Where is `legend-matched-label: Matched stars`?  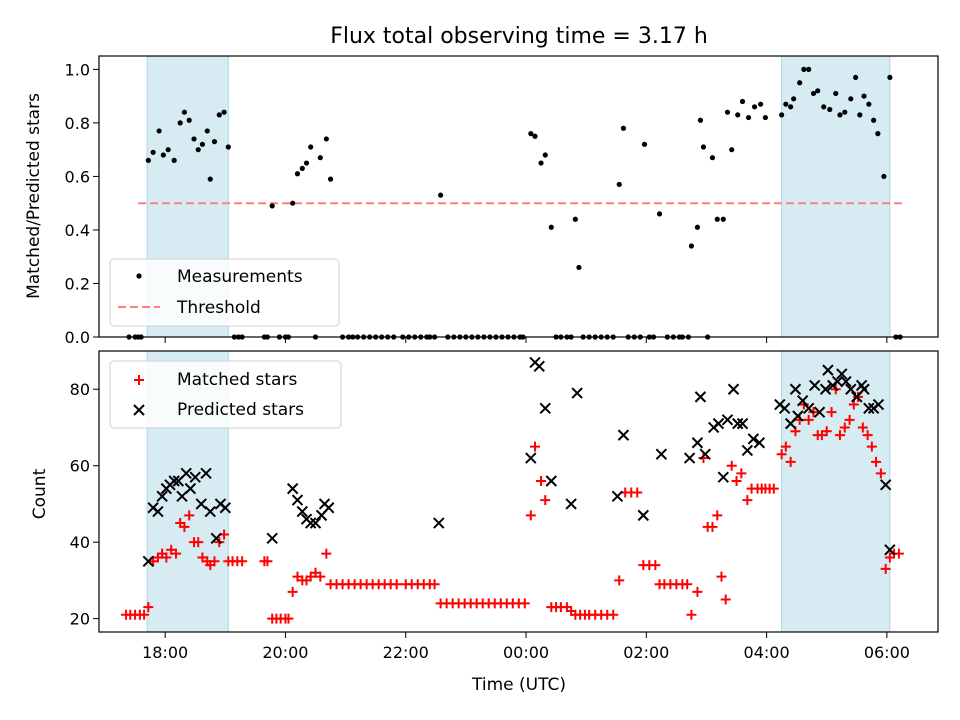
legend-matched-label: Matched stars is located at coordinates (237, 380).